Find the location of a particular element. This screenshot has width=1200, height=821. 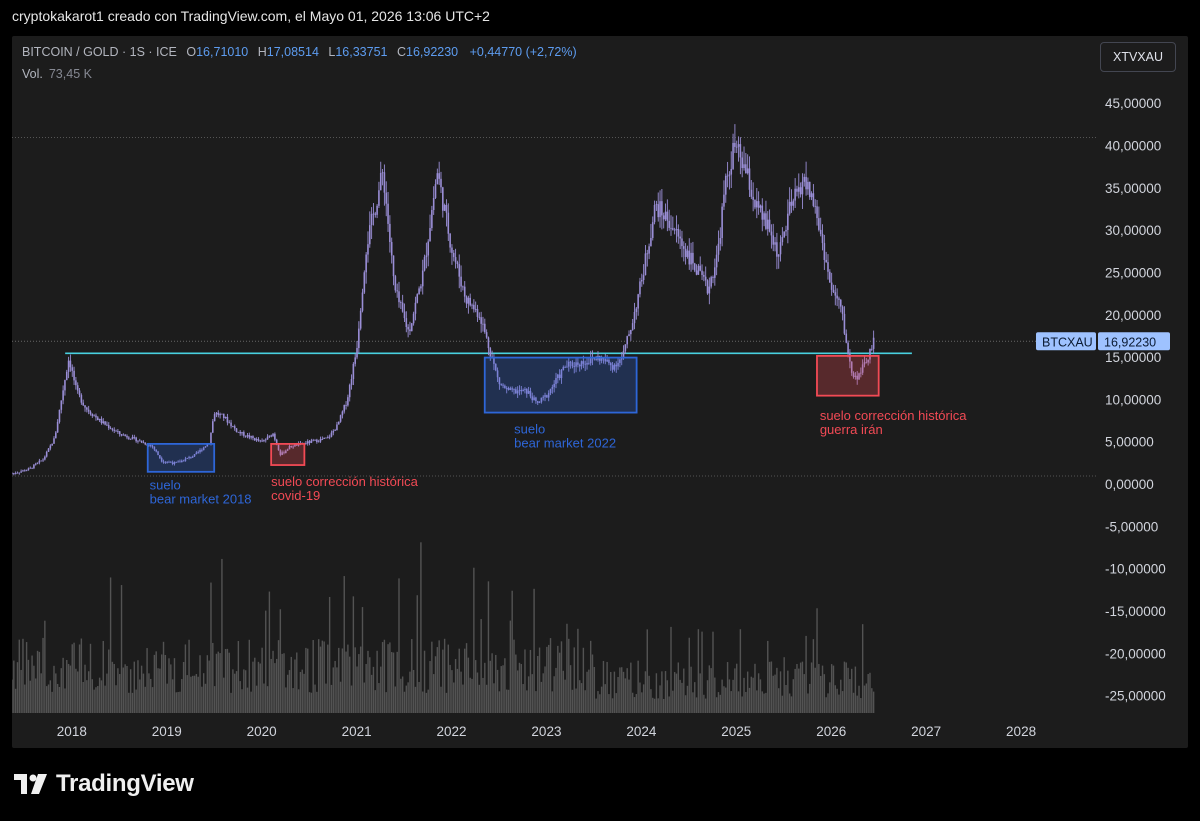

x-tick-label: 2023 is located at coordinates (546, 731).